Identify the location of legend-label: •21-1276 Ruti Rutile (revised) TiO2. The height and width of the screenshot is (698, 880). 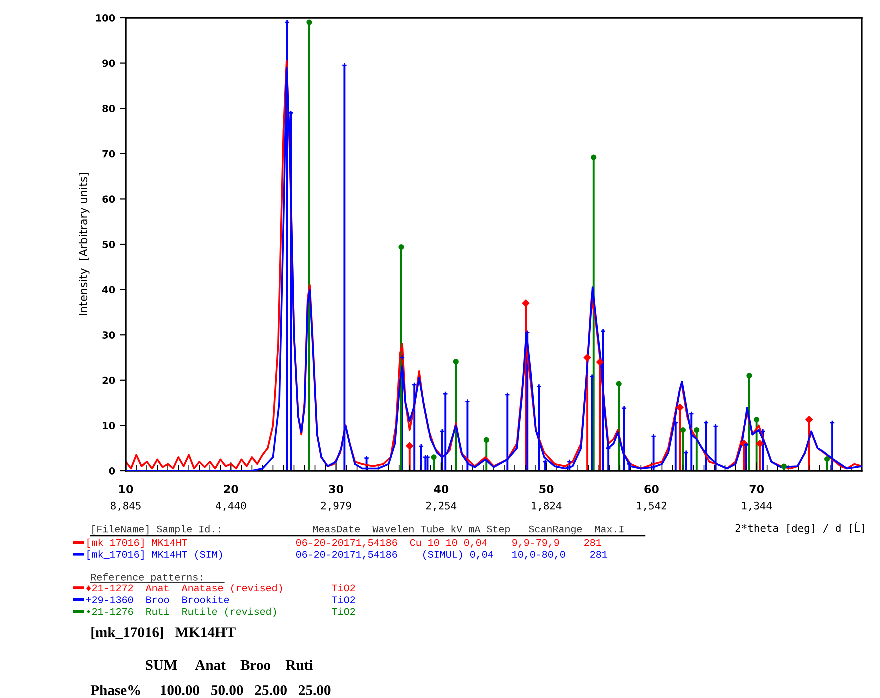
(221, 613).